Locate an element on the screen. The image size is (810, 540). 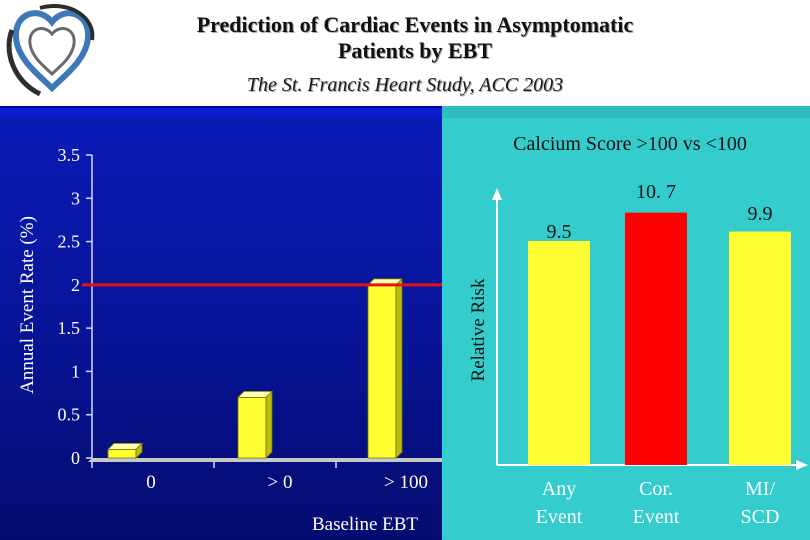
left-x-category-label: > 100 is located at coordinates (406, 482).